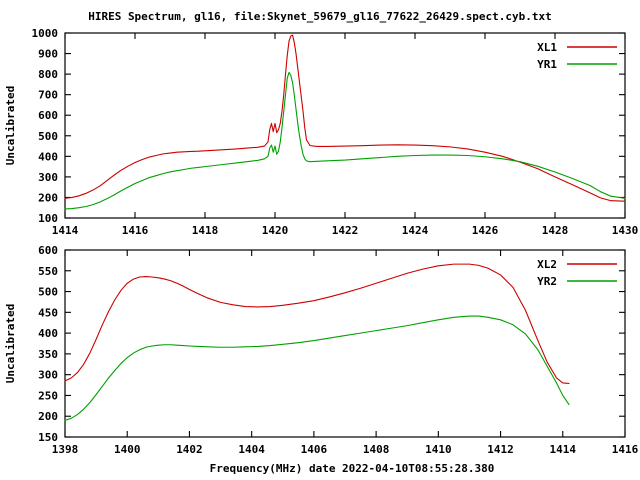  What do you see at coordinates (65, 449) in the screenshot?
I see `x-tick-label: 1398` at bounding box center [65, 449].